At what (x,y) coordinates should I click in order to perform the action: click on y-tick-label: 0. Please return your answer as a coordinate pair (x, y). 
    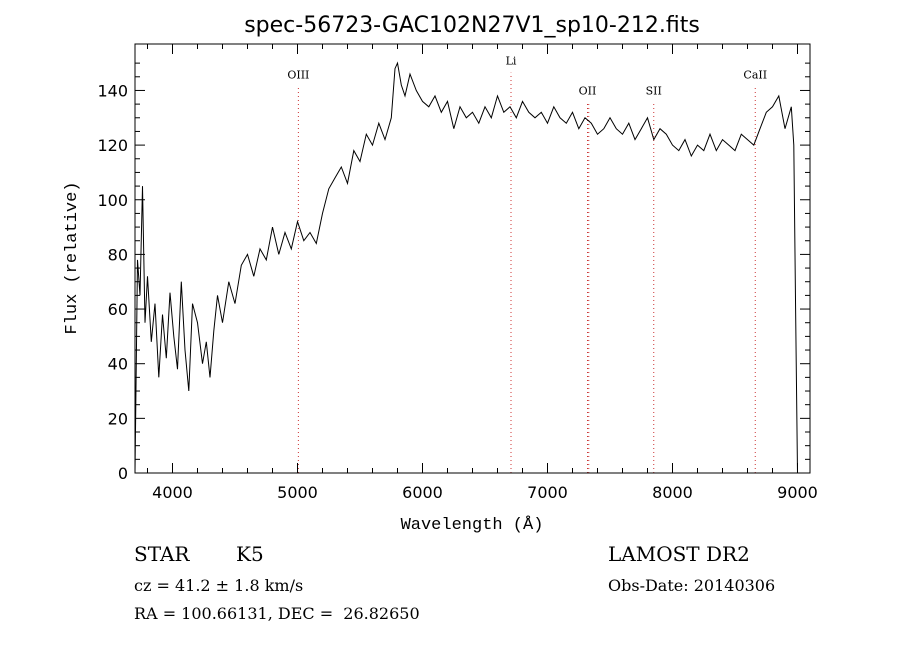
    Looking at the image, I should click on (123, 473).